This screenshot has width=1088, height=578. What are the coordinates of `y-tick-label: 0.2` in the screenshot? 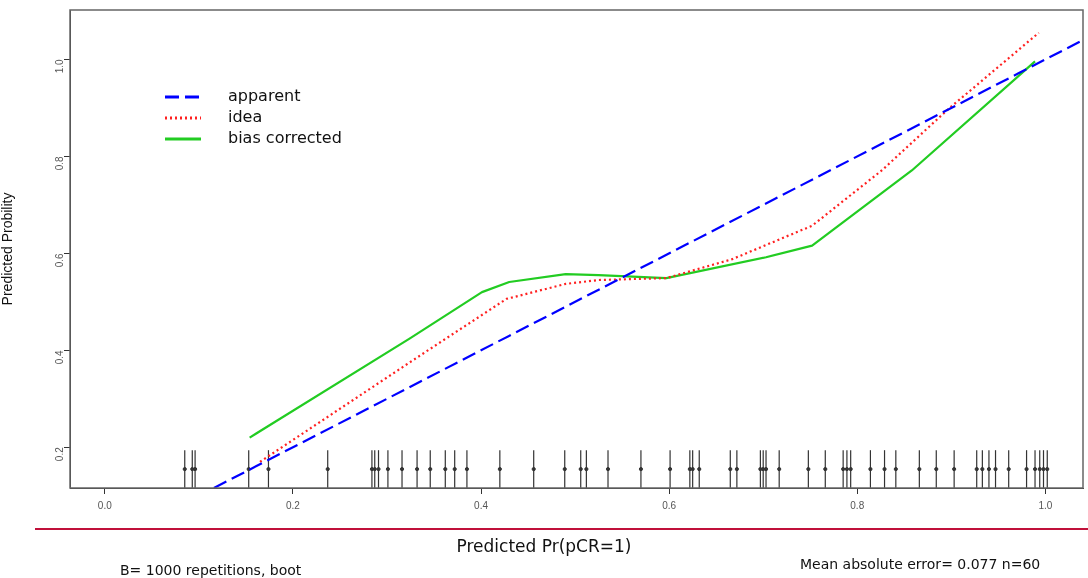 It's located at (59, 454).